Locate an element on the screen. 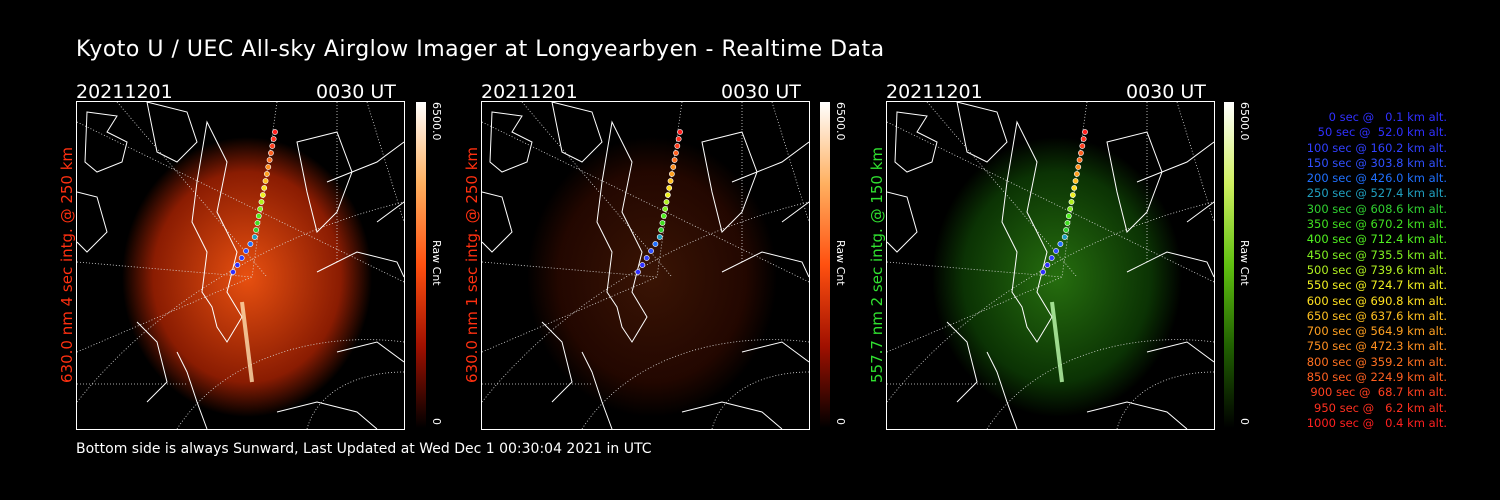  panel-3-date: 20211201 is located at coordinates (934, 92).